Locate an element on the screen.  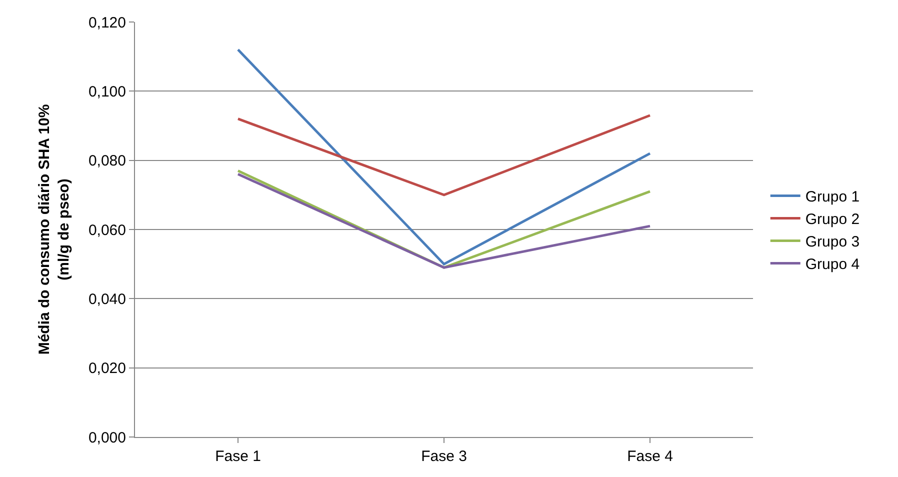
legend-label: Grupo 2 is located at coordinates (832, 219).